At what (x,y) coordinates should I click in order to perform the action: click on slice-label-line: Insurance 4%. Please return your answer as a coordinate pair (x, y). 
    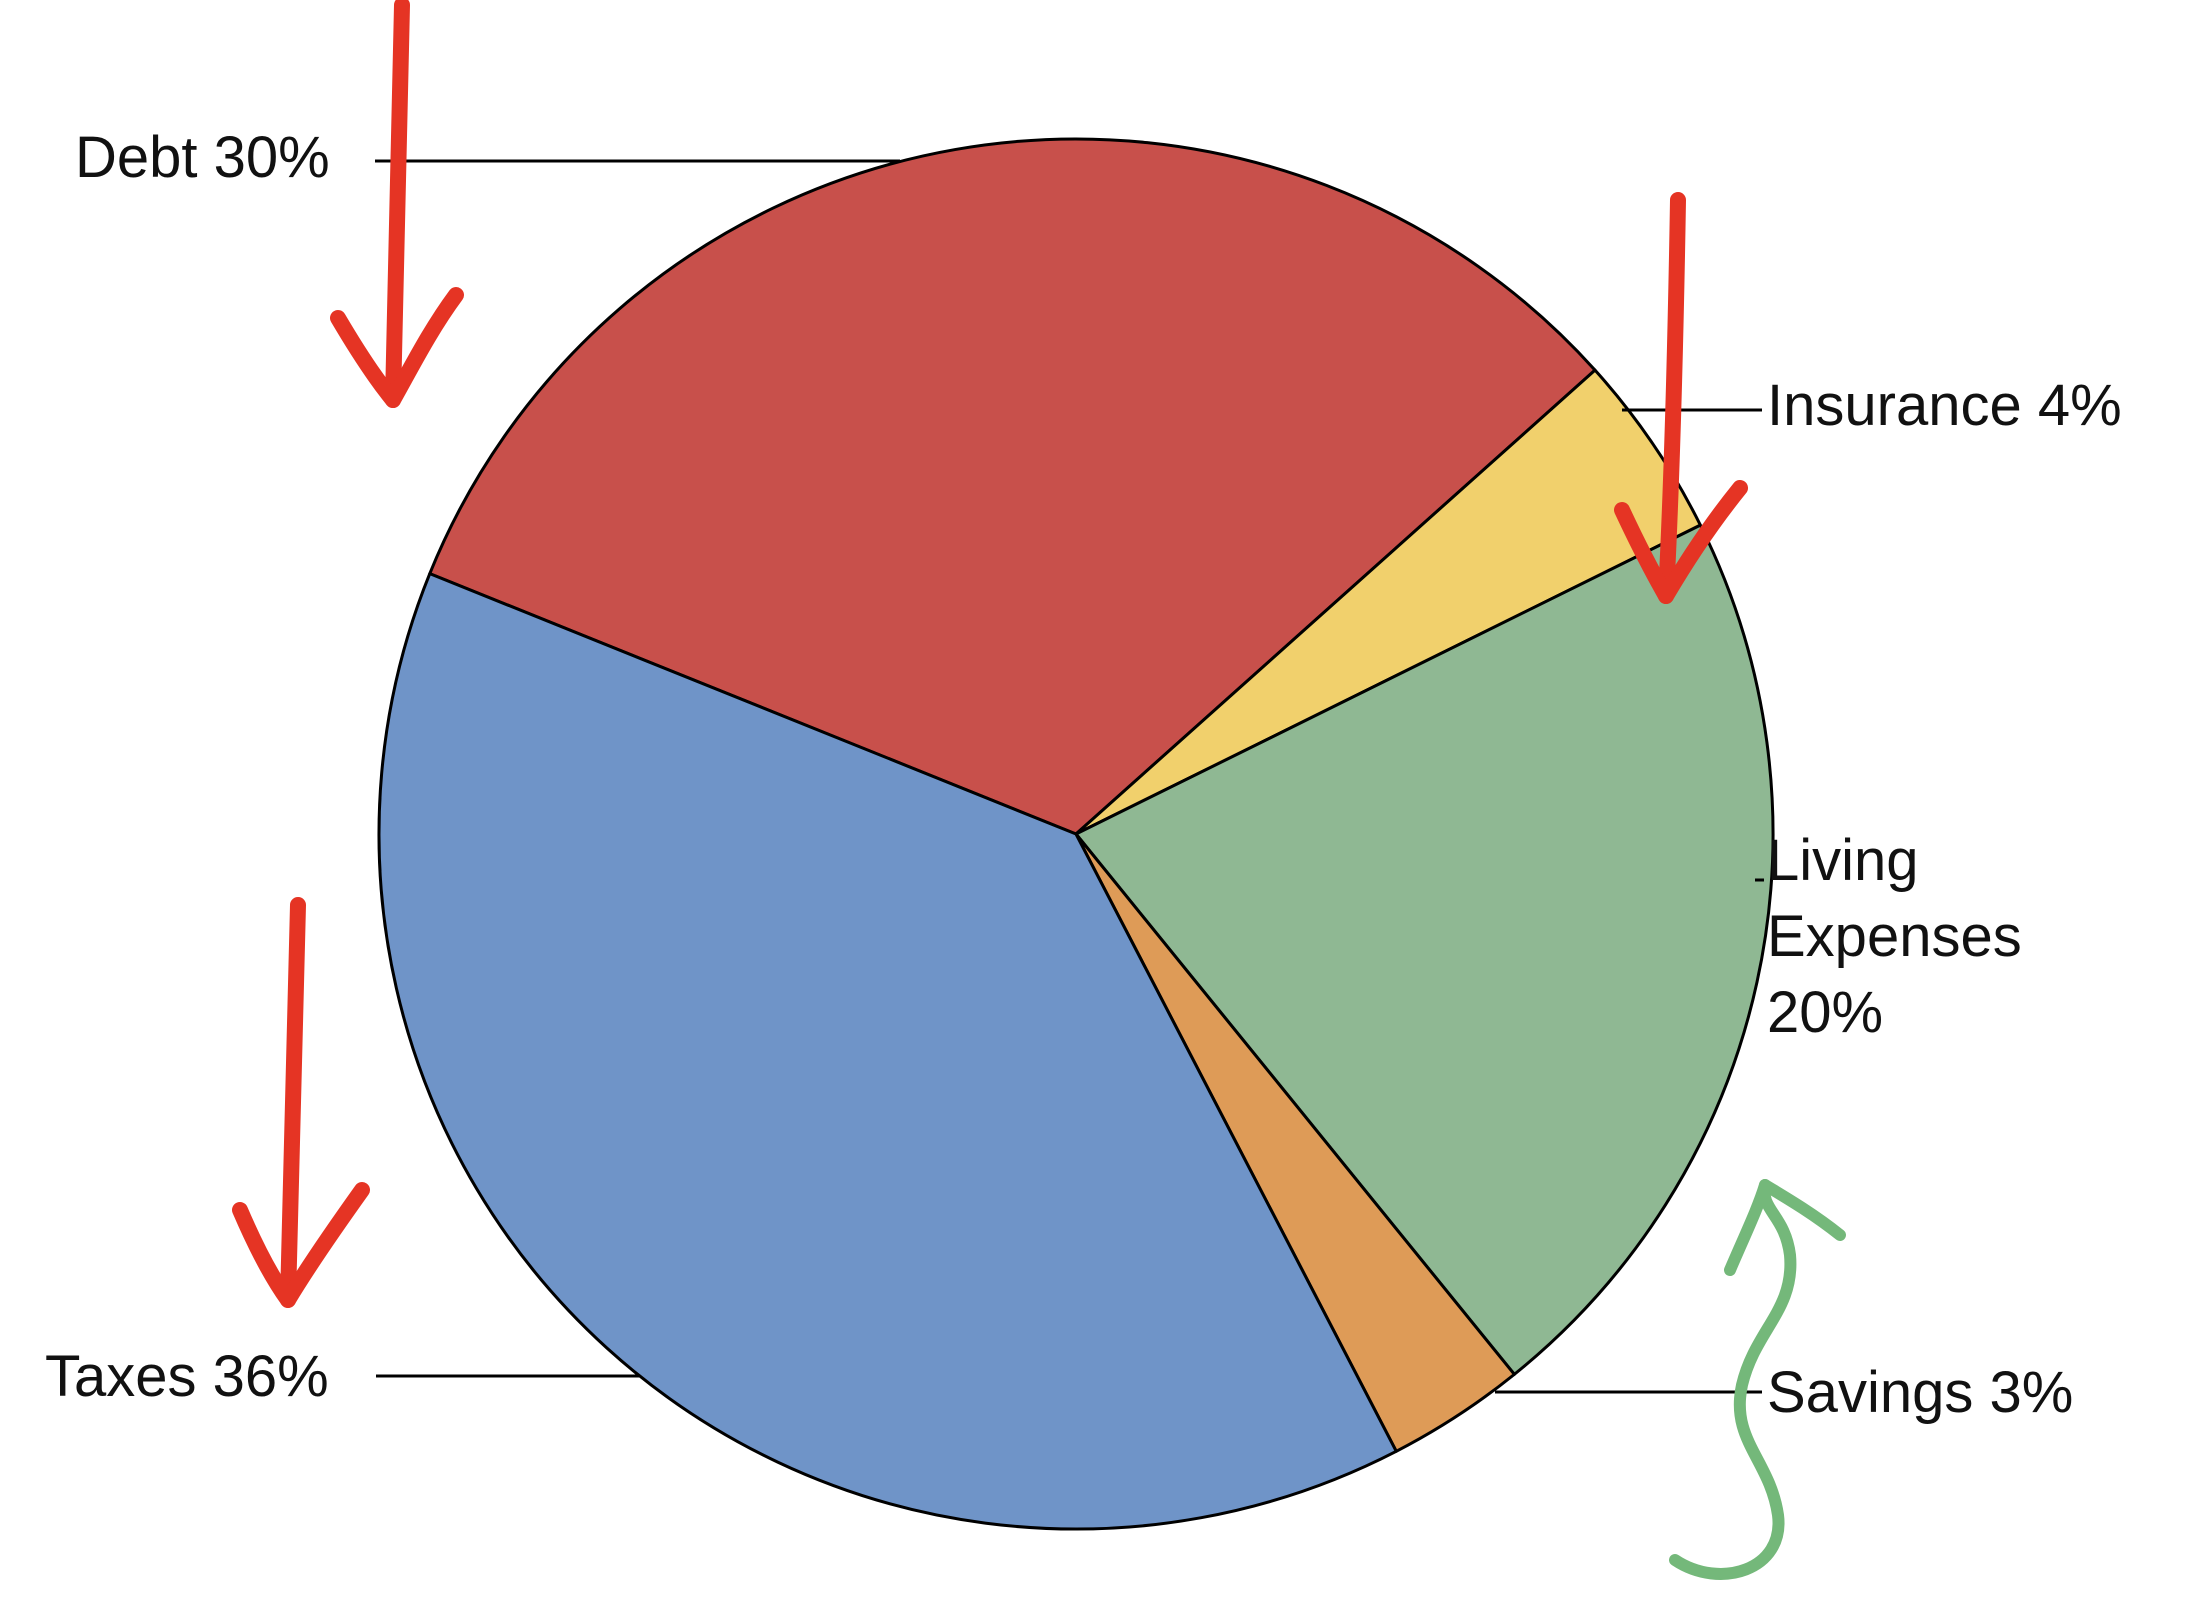
    Looking at the image, I should click on (1944, 405).